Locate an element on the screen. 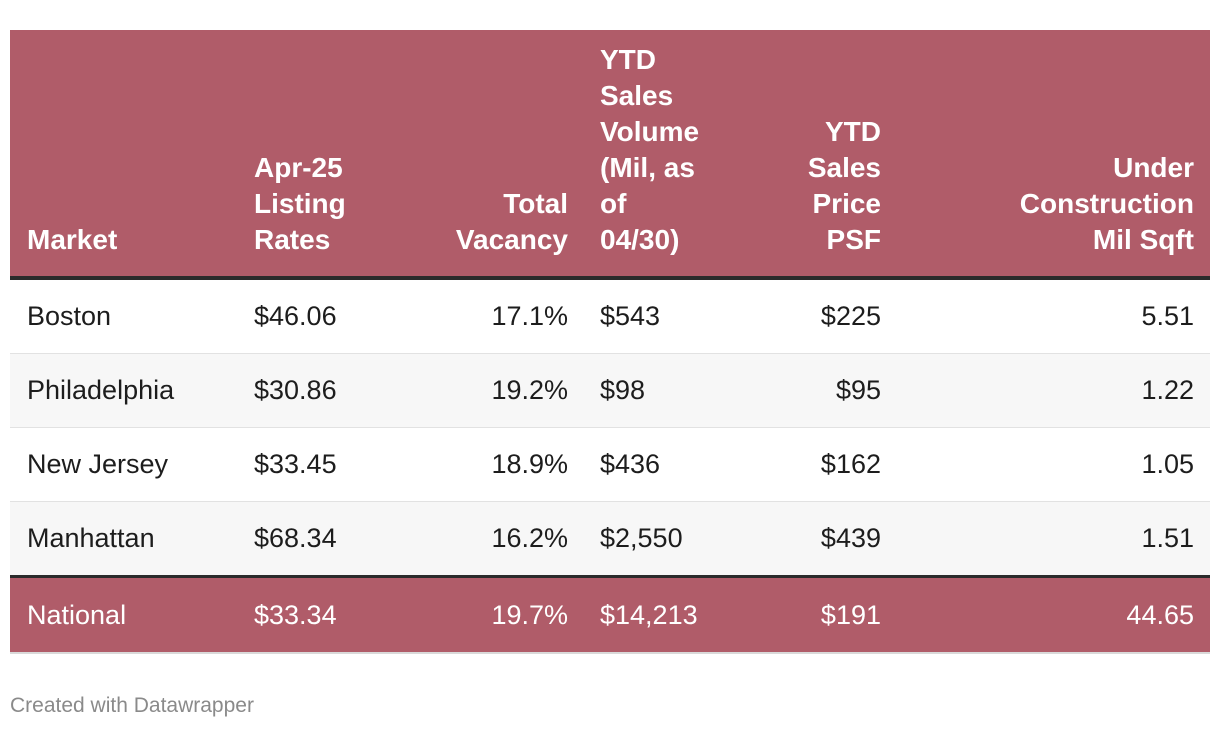 The height and width of the screenshot is (730, 1220). column-header-line: Price is located at coordinates (847, 203).